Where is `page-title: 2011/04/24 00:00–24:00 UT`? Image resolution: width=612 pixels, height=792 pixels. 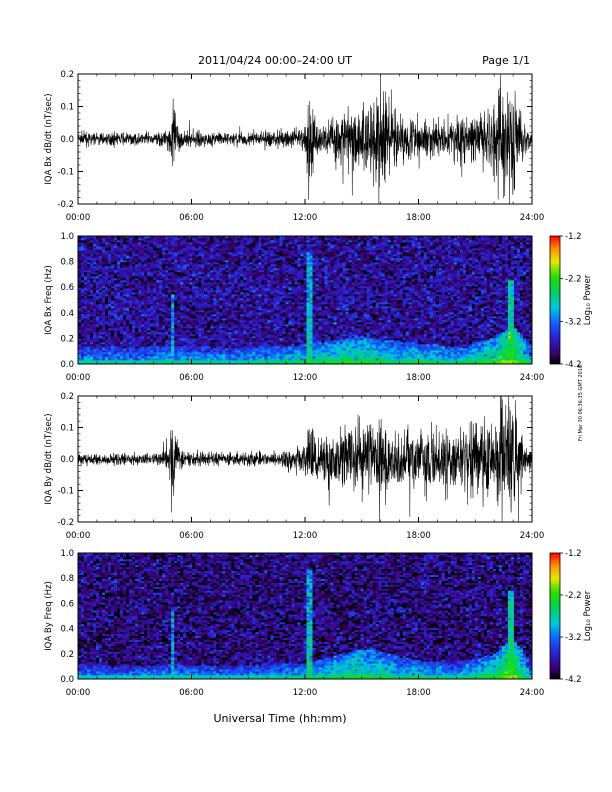
page-title: 2011/04/24 00:00–24:00 UT is located at coordinates (275, 60).